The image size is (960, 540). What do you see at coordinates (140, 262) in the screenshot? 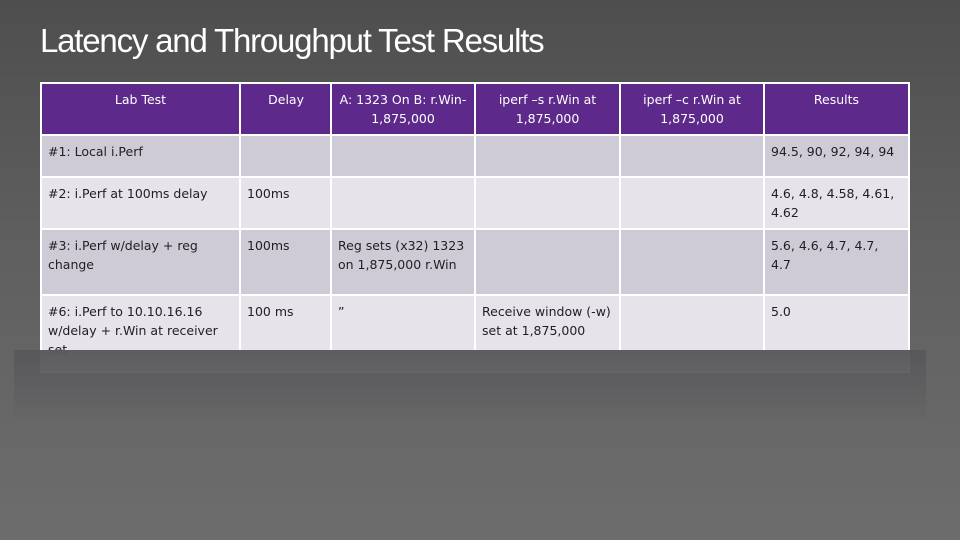
I see `table-cell: #3: i.Perf w/delay + reg change` at bounding box center [140, 262].